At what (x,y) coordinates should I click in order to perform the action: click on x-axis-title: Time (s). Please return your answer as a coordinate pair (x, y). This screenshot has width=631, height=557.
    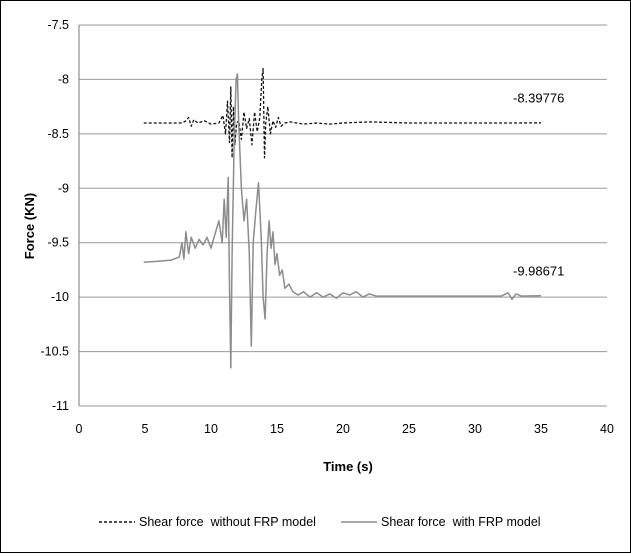
    Looking at the image, I should click on (348, 466).